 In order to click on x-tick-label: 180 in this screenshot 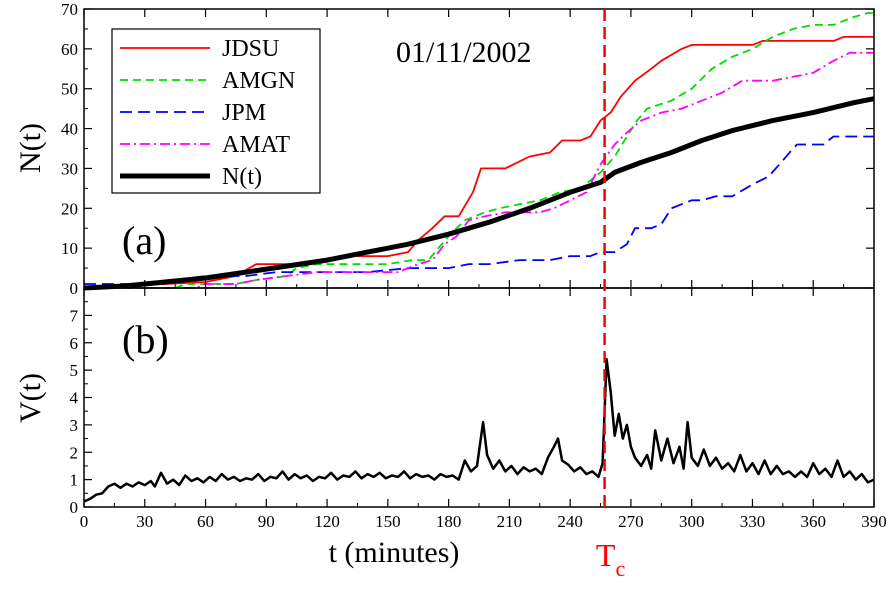, I will do `click(449, 521)`.